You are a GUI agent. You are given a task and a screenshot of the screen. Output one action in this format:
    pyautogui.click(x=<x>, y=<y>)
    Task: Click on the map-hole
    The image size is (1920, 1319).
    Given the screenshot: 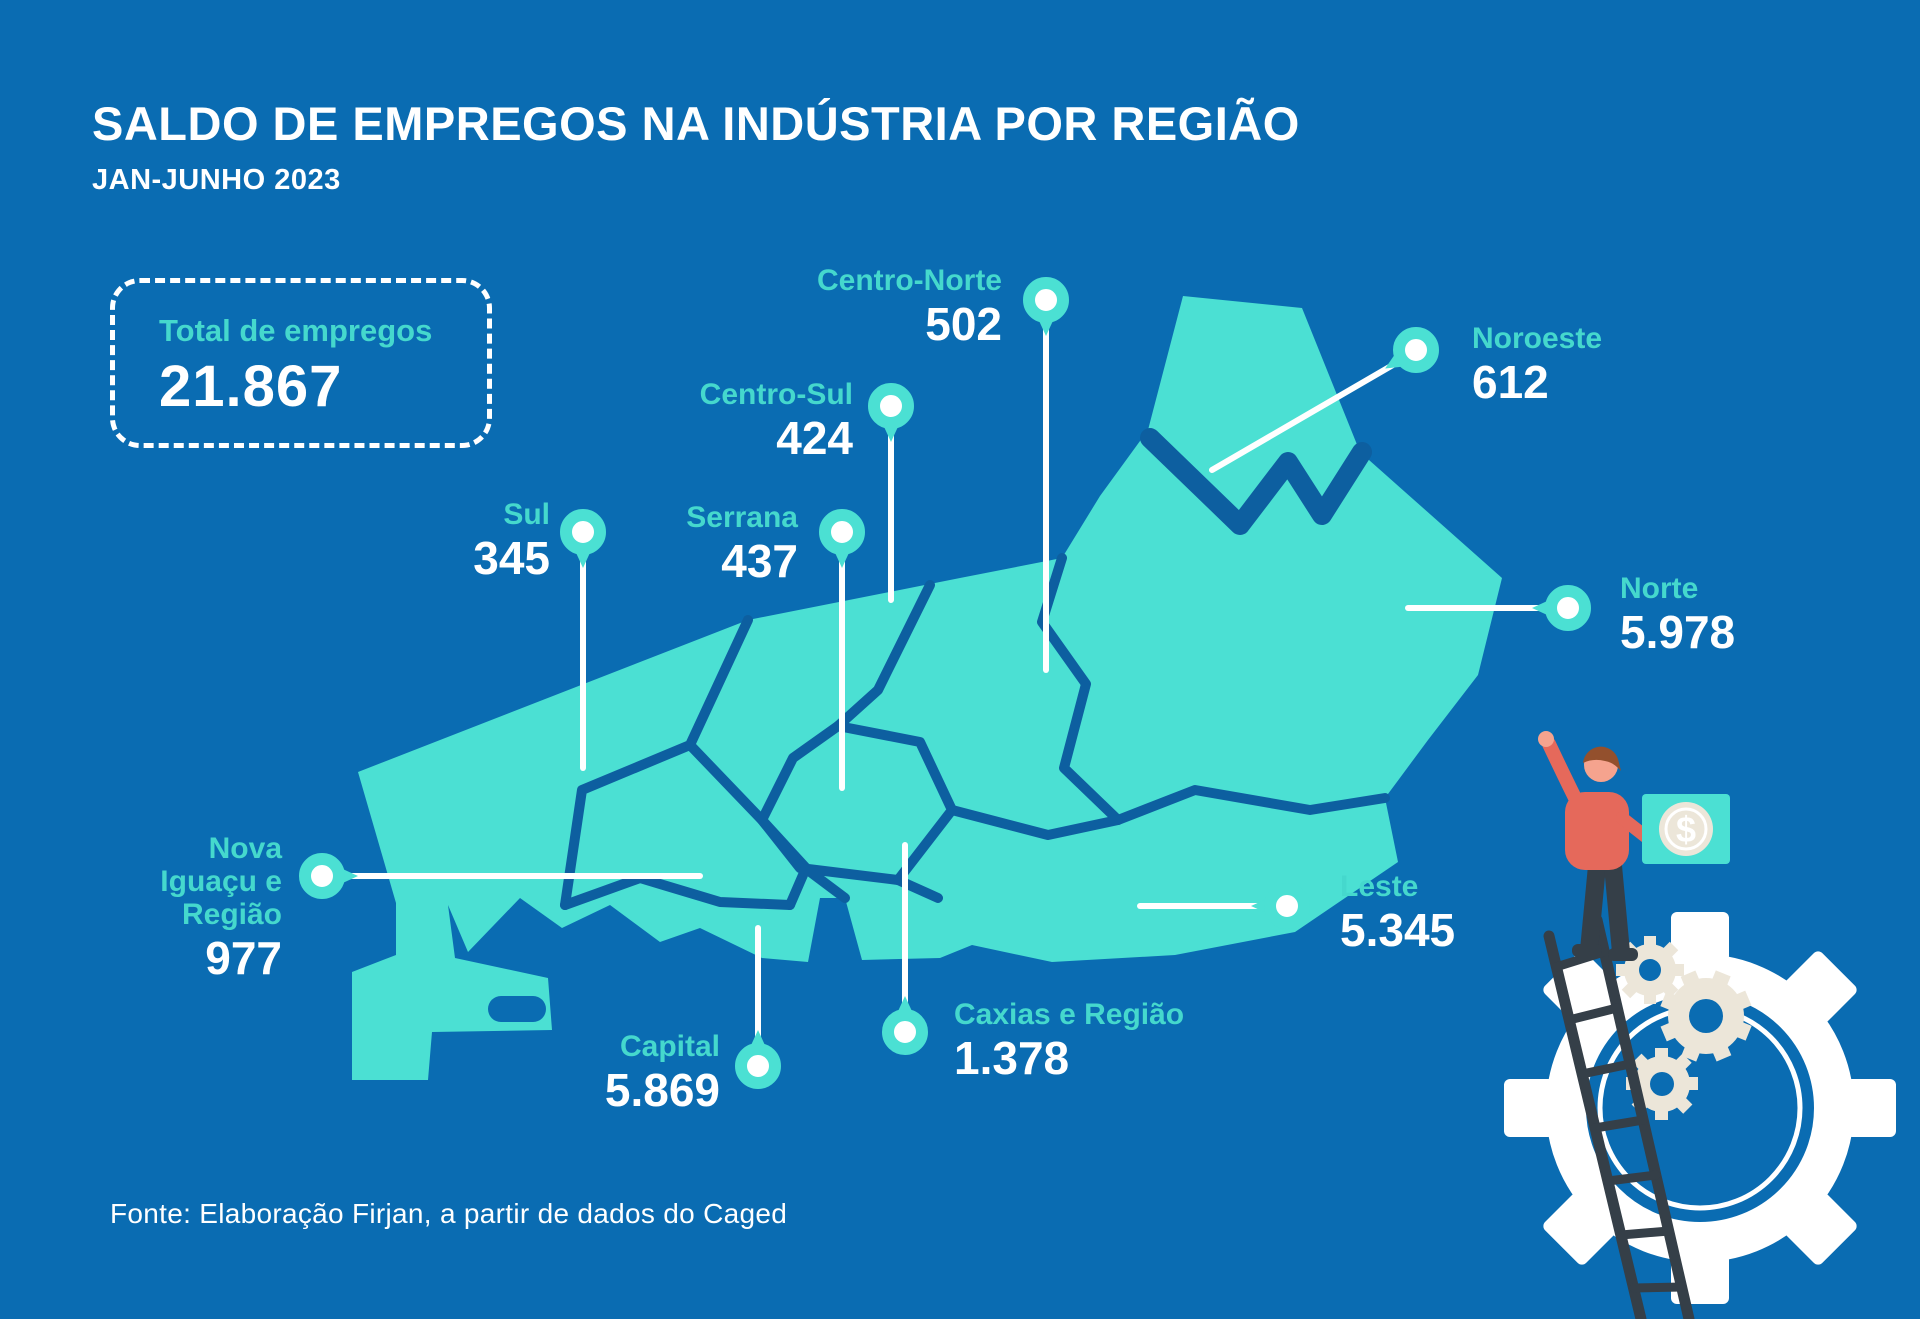 What is the action you would take?
    pyautogui.click(x=517, y=1009)
    